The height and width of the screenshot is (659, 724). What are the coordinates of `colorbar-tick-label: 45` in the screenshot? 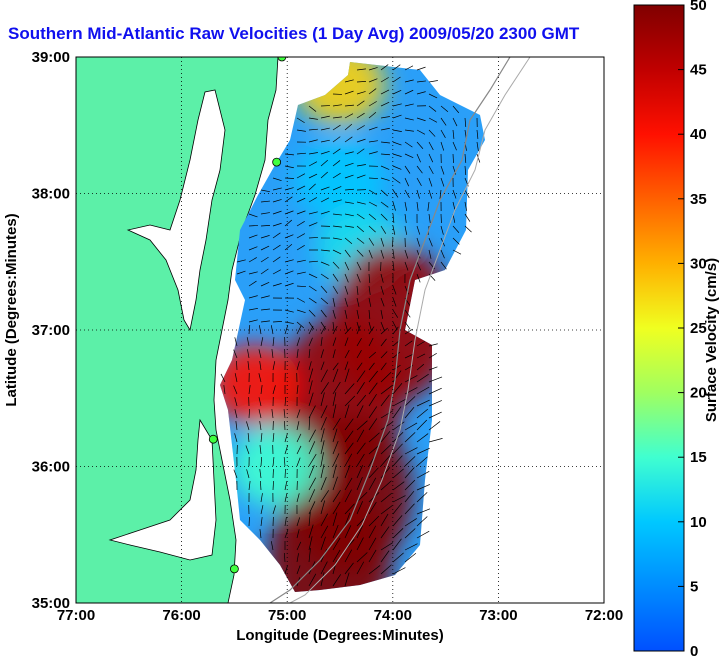 It's located at (698, 70).